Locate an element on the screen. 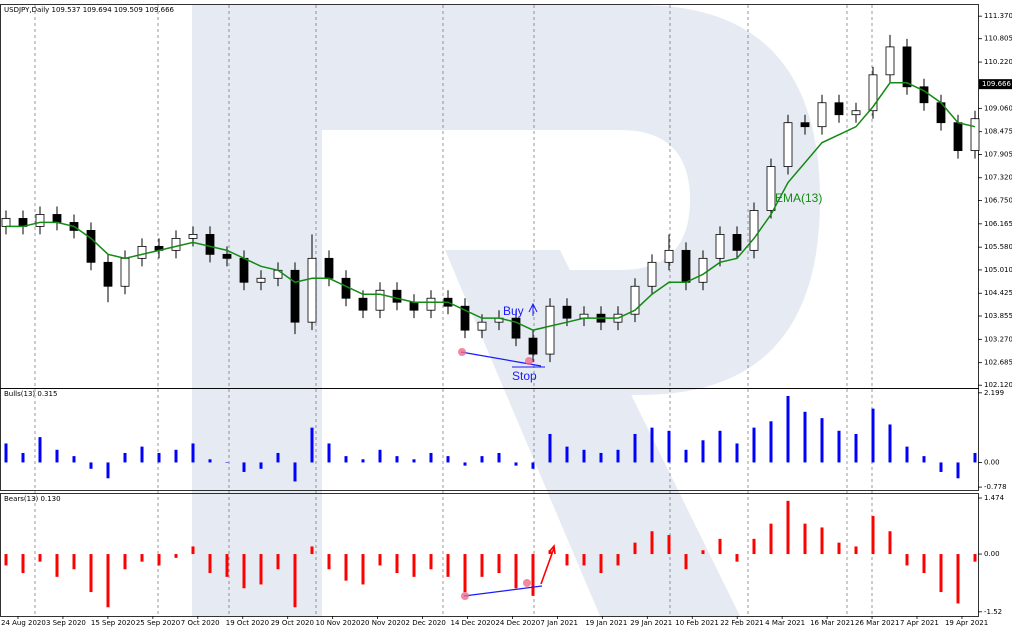 This screenshot has height=630, width=1012. ema-label: EMA(13) is located at coordinates (798, 198).